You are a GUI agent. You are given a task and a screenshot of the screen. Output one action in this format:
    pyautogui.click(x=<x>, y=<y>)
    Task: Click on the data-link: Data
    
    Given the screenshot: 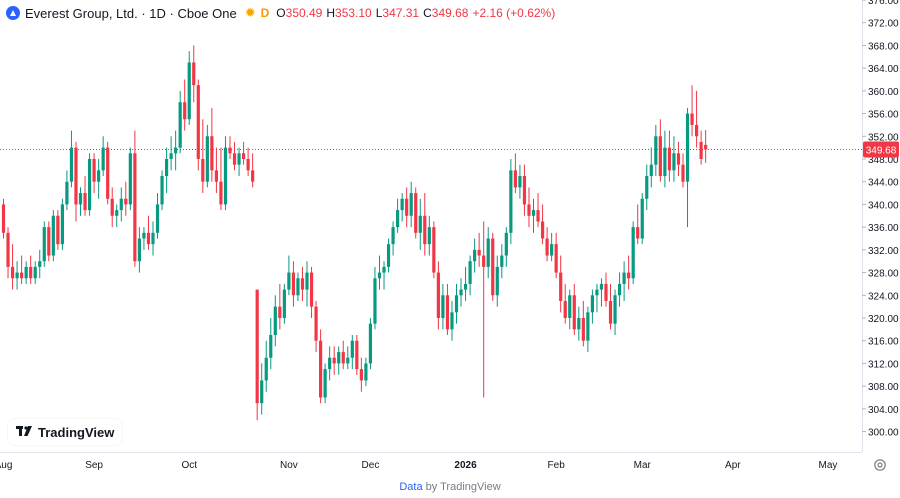 What is the action you would take?
    pyautogui.click(x=411, y=487)
    